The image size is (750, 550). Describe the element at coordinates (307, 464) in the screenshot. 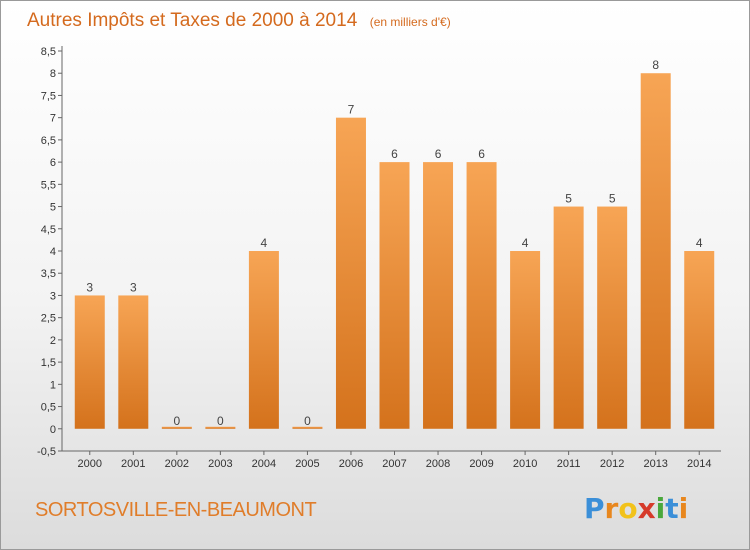

I see `x-tick-label-2005: 2005` at that location.